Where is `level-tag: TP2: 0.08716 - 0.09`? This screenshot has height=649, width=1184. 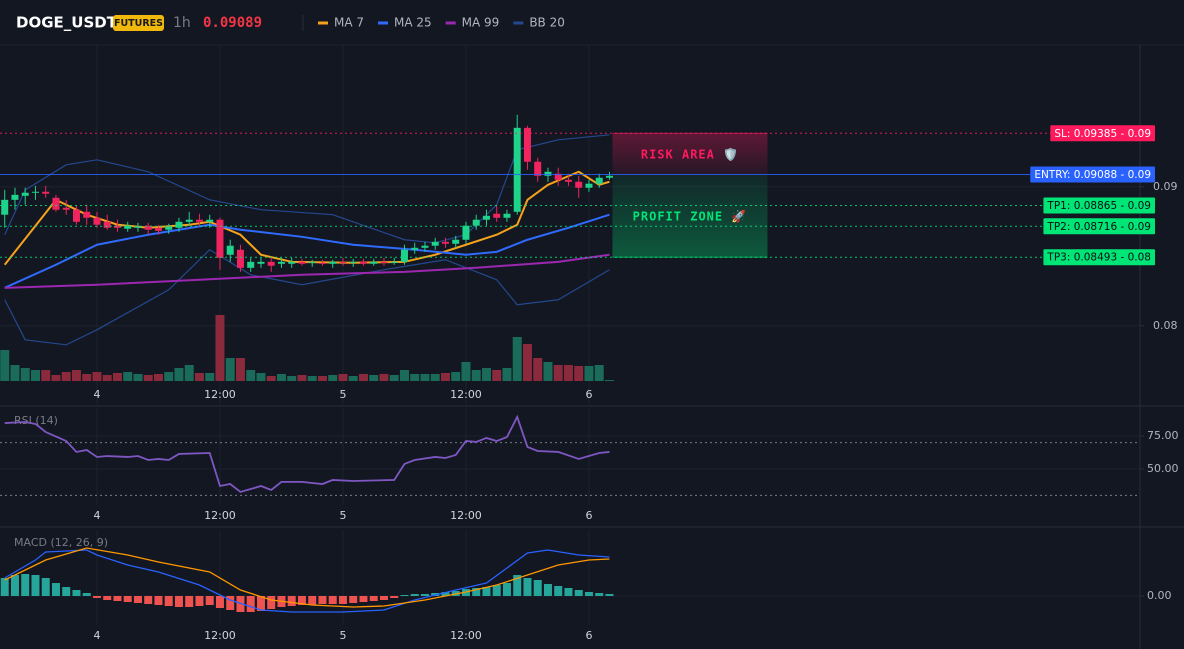
level-tag: TP2: 0.08716 - 0.09 is located at coordinates (1099, 226).